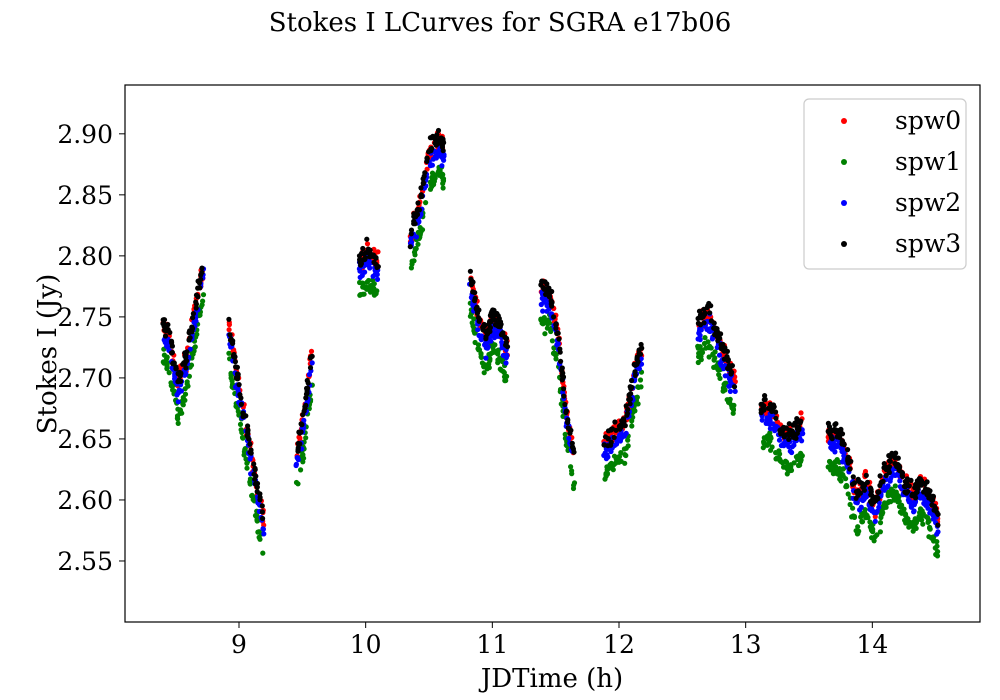 This screenshot has height=700, width=1000. What do you see at coordinates (91, 348) in the screenshot?
I see `y-axis-ticks: 2.55 2.60 2.65 2.70 2.75 2.80 2.85 2.90` at bounding box center [91, 348].